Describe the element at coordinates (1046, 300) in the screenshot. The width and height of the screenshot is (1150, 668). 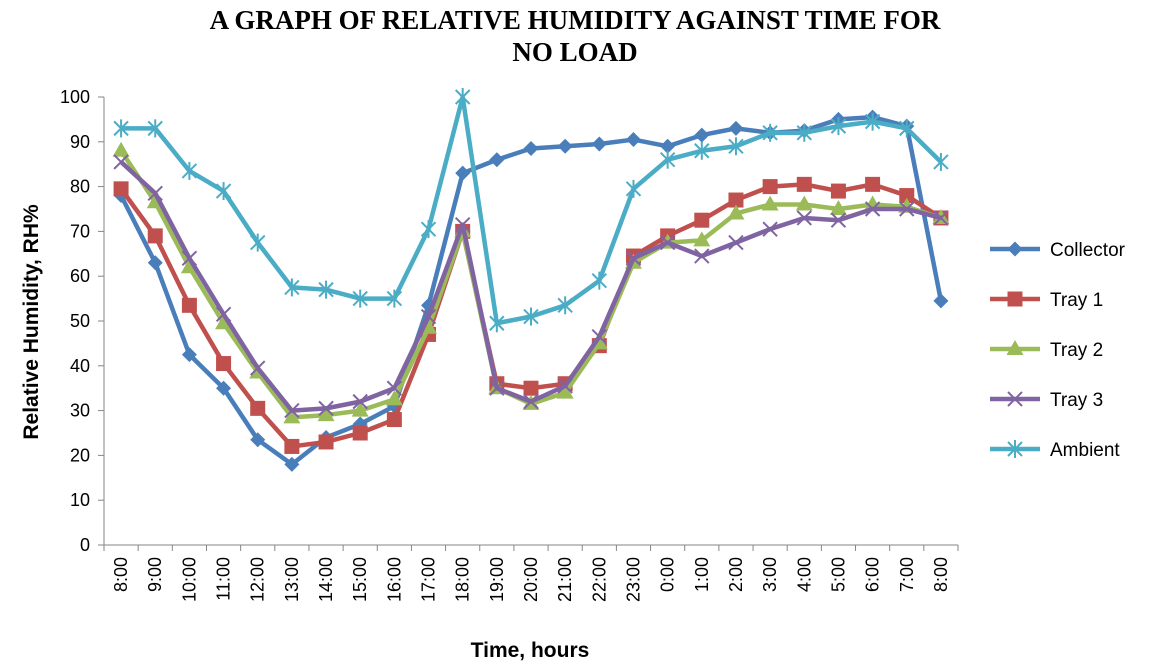
I see `legend-item-tray-1: Tray 1` at that location.